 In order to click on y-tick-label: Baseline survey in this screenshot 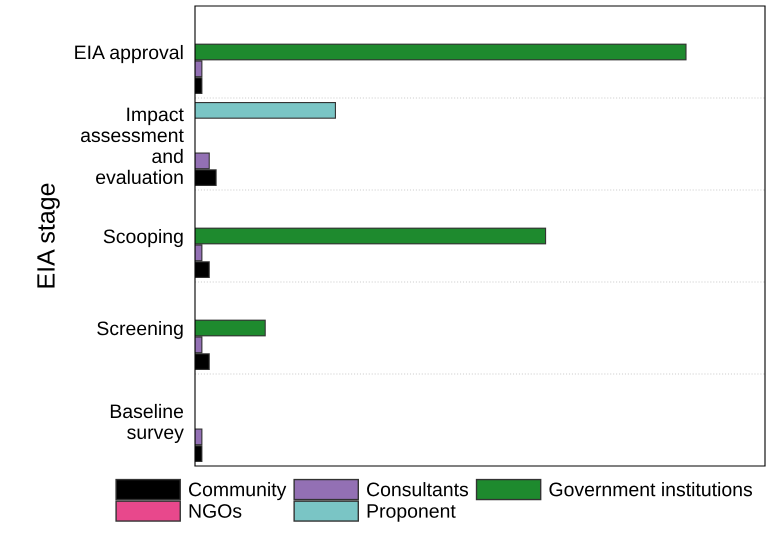, I will do `click(147, 423)`.